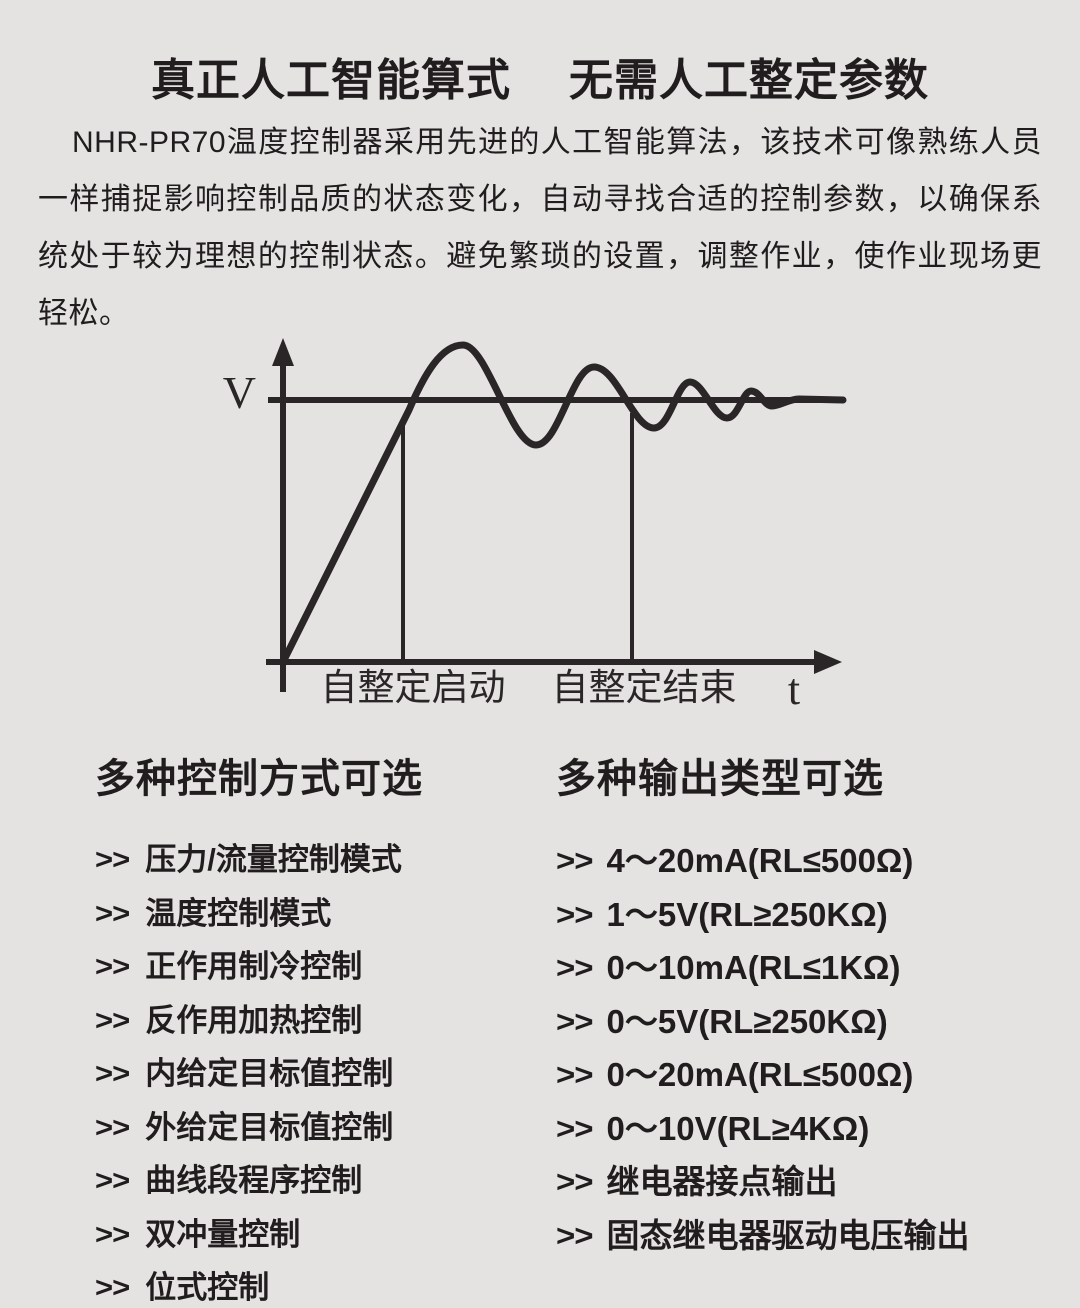  Describe the element at coordinates (223, 1234) in the screenshot. I see `list-item-label: 双冲量控制` at that location.